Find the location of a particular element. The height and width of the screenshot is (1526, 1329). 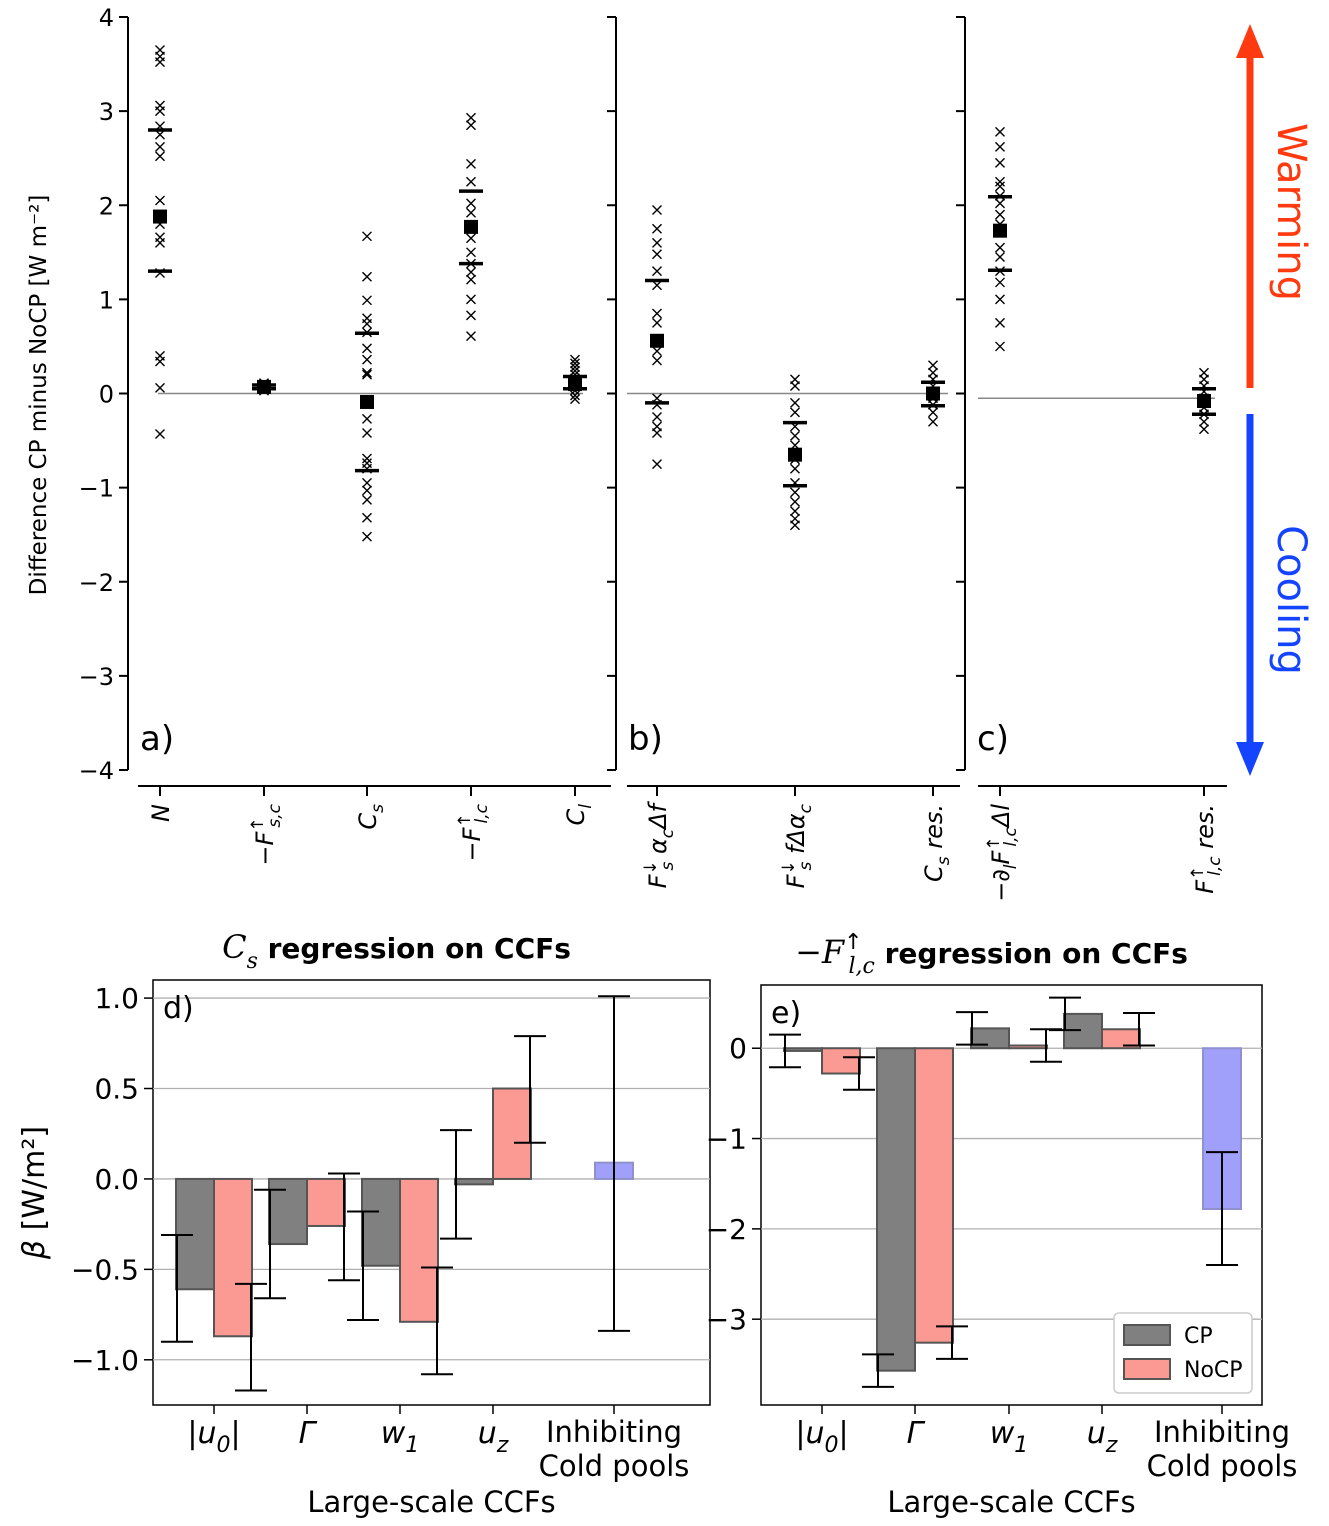

chart-title: −F↑ l,c regression on CCFs is located at coordinates (991, 954).